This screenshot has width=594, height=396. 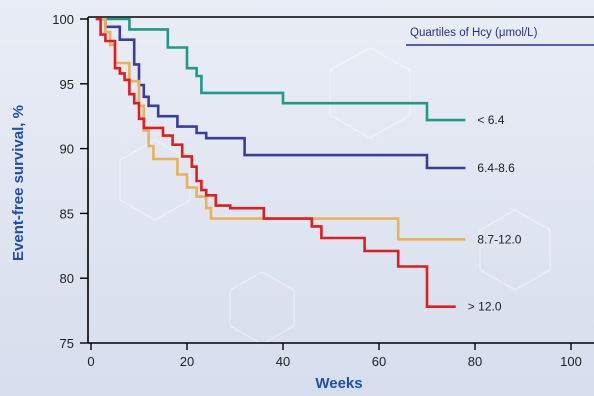 What do you see at coordinates (334, 356) in the screenshot?
I see `x-ticks: 0 20 40 60 80 100` at bounding box center [334, 356].